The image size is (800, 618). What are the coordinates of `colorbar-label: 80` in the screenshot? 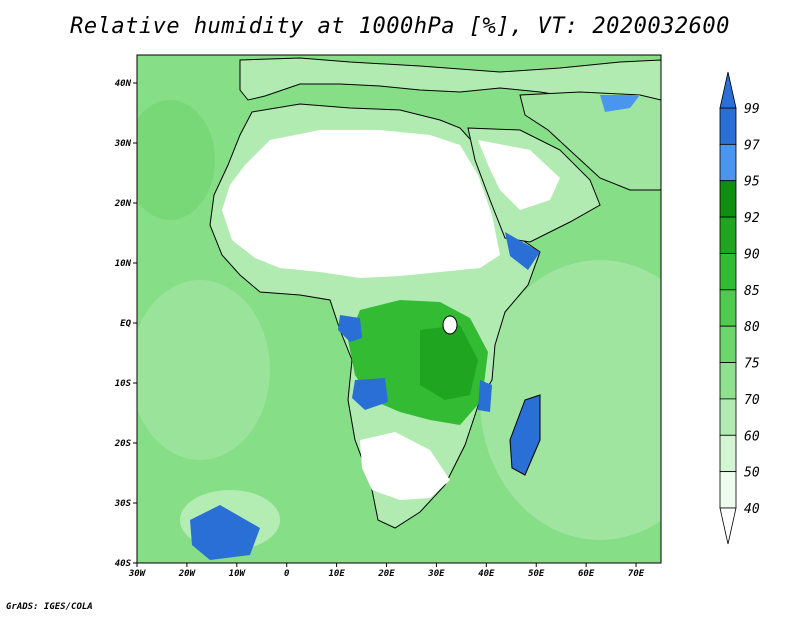 It's located at (752, 327).